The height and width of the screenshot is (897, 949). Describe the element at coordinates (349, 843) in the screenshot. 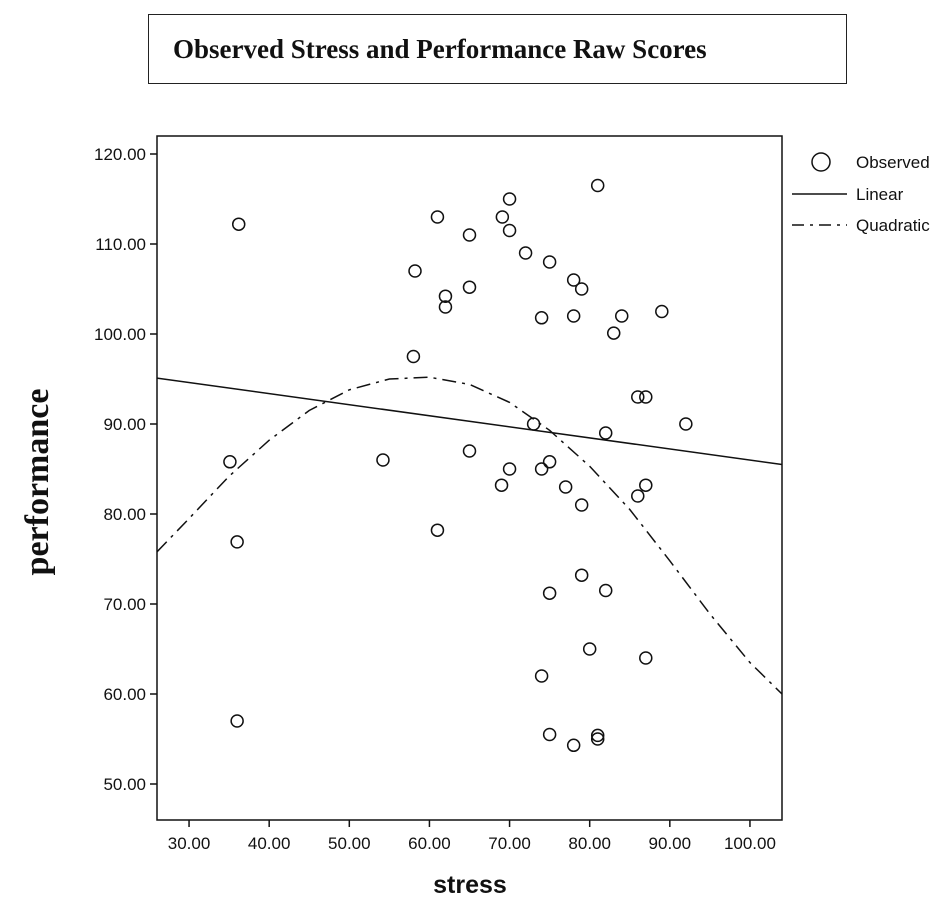

I see `x-tick-label: 50.00` at that location.